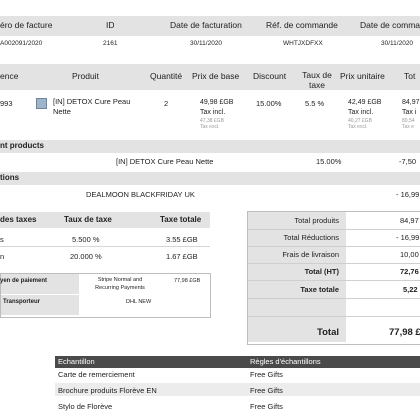 This screenshot has height=420, width=420. I want to click on col-tax-rate: Taux de taxe, so click(317, 80).